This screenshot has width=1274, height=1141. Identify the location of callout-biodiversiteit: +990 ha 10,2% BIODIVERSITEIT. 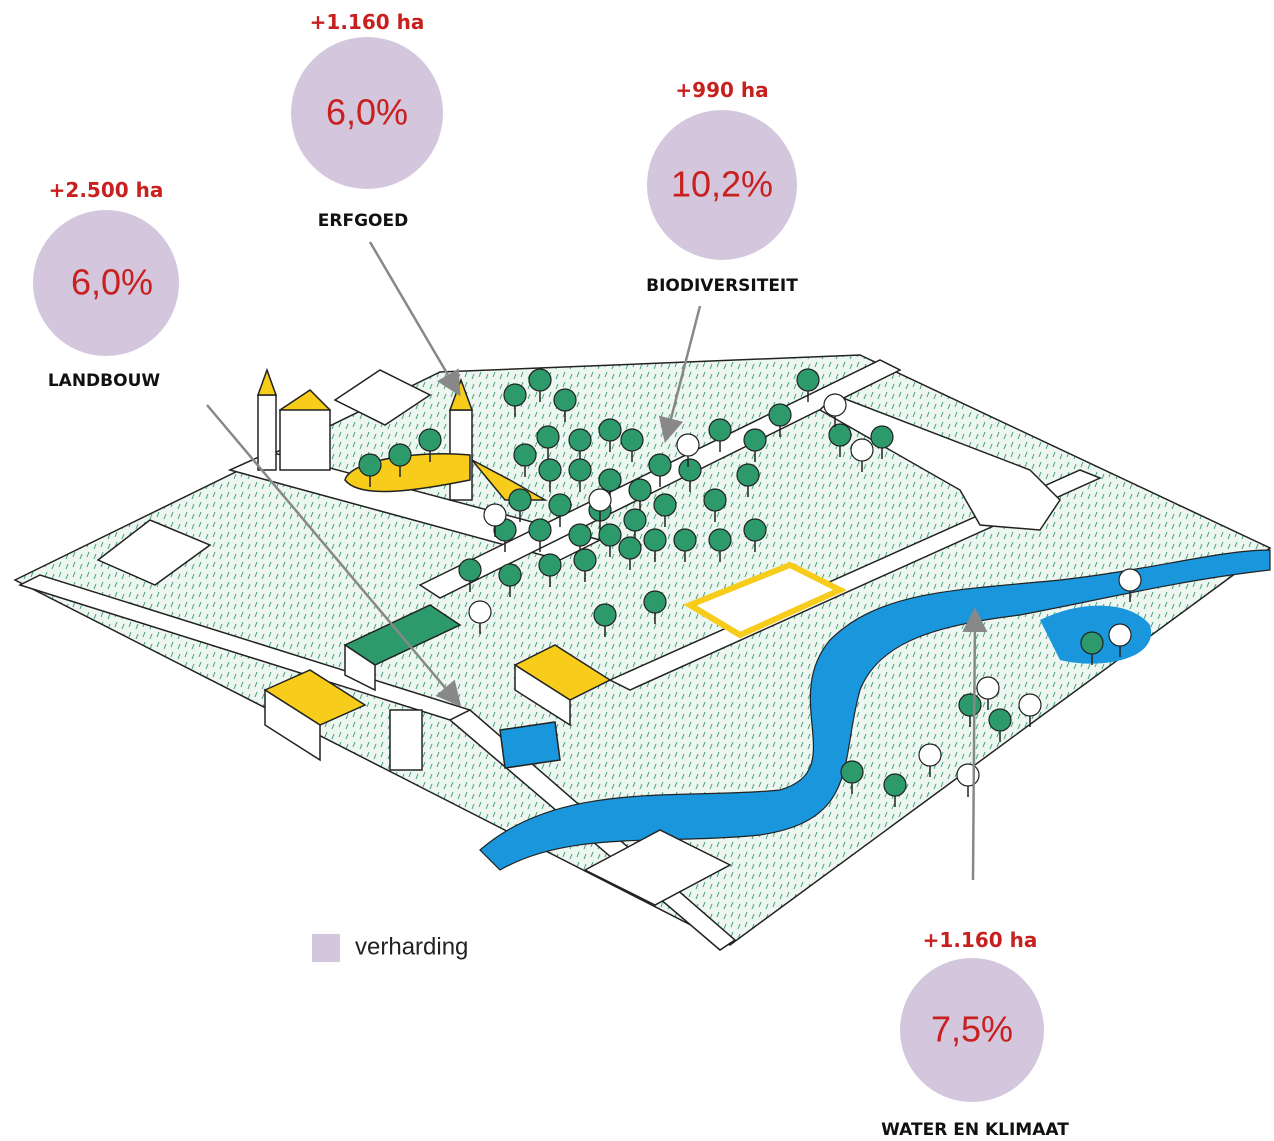
(722, 187).